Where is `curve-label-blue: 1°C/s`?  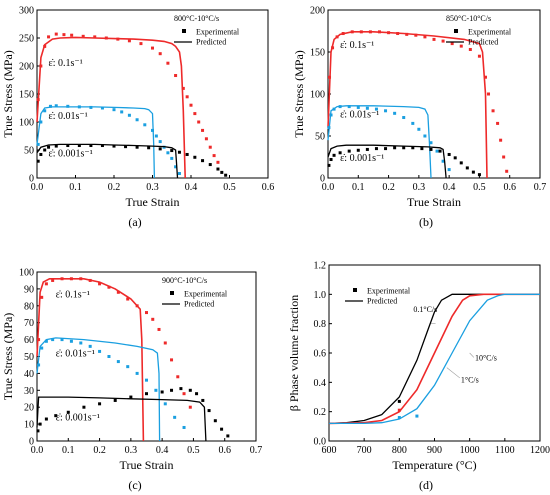 curve-label-blue: 1°C/s is located at coordinates (470, 379).